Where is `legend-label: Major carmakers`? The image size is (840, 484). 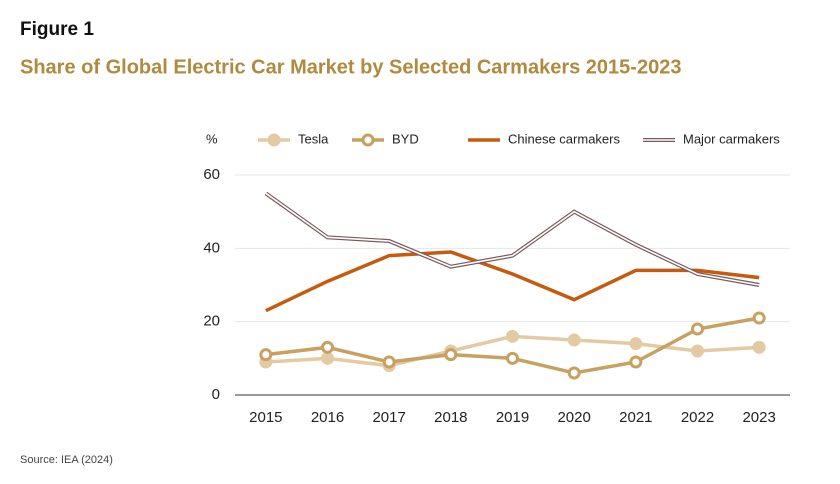
legend-label: Major carmakers is located at coordinates (731, 138).